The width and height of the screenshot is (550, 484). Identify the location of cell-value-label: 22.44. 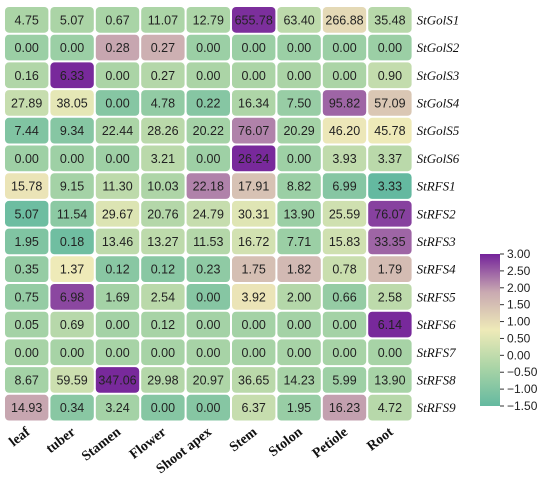
(117, 131).